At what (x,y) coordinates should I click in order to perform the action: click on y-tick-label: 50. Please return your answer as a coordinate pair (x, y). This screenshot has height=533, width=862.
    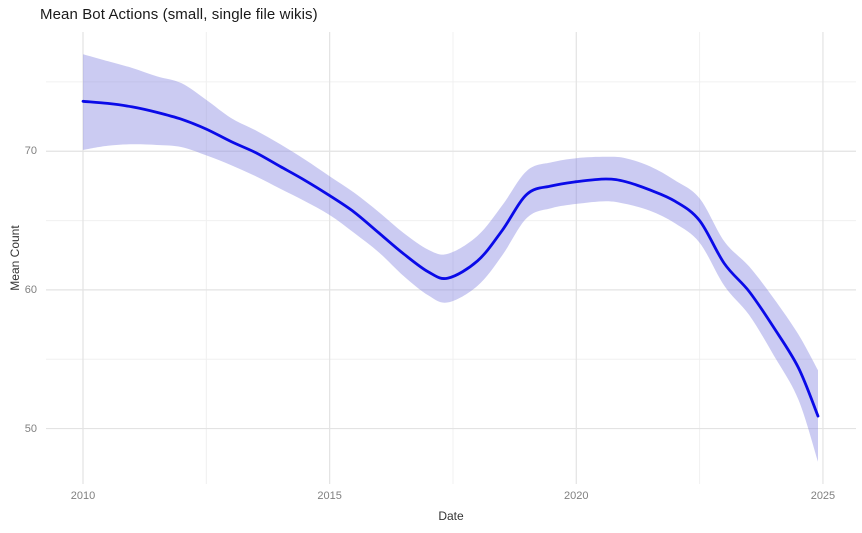
    Looking at the image, I should click on (30, 428).